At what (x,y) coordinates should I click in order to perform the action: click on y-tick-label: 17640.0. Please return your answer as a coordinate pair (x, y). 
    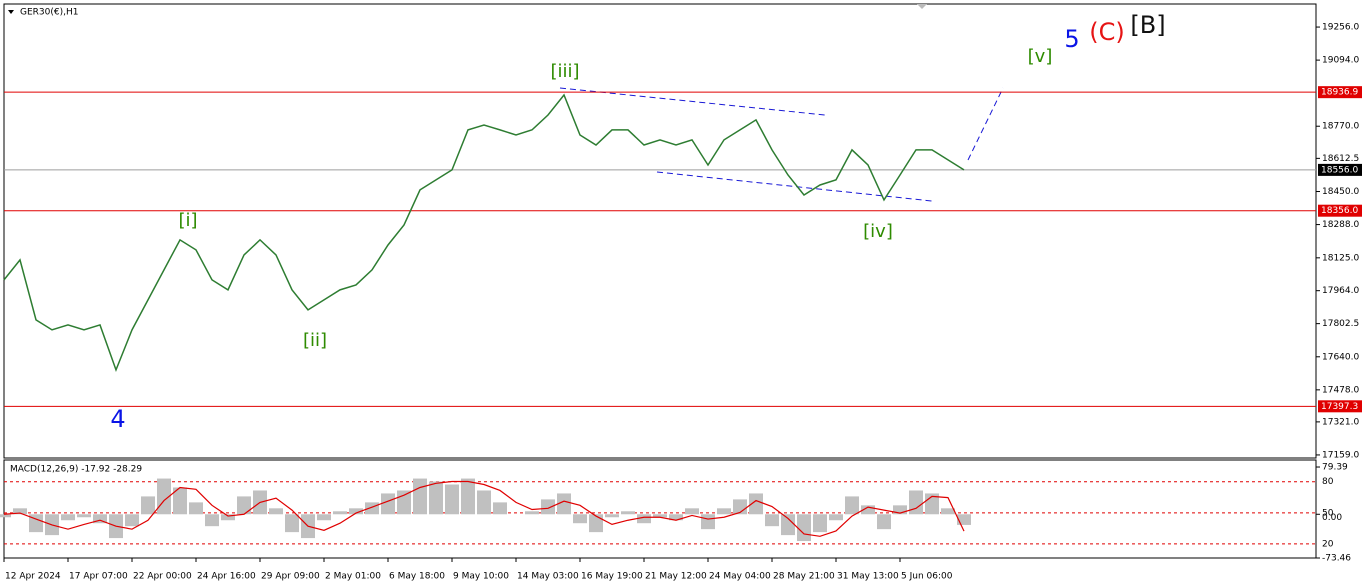
    Looking at the image, I should click on (1340, 357).